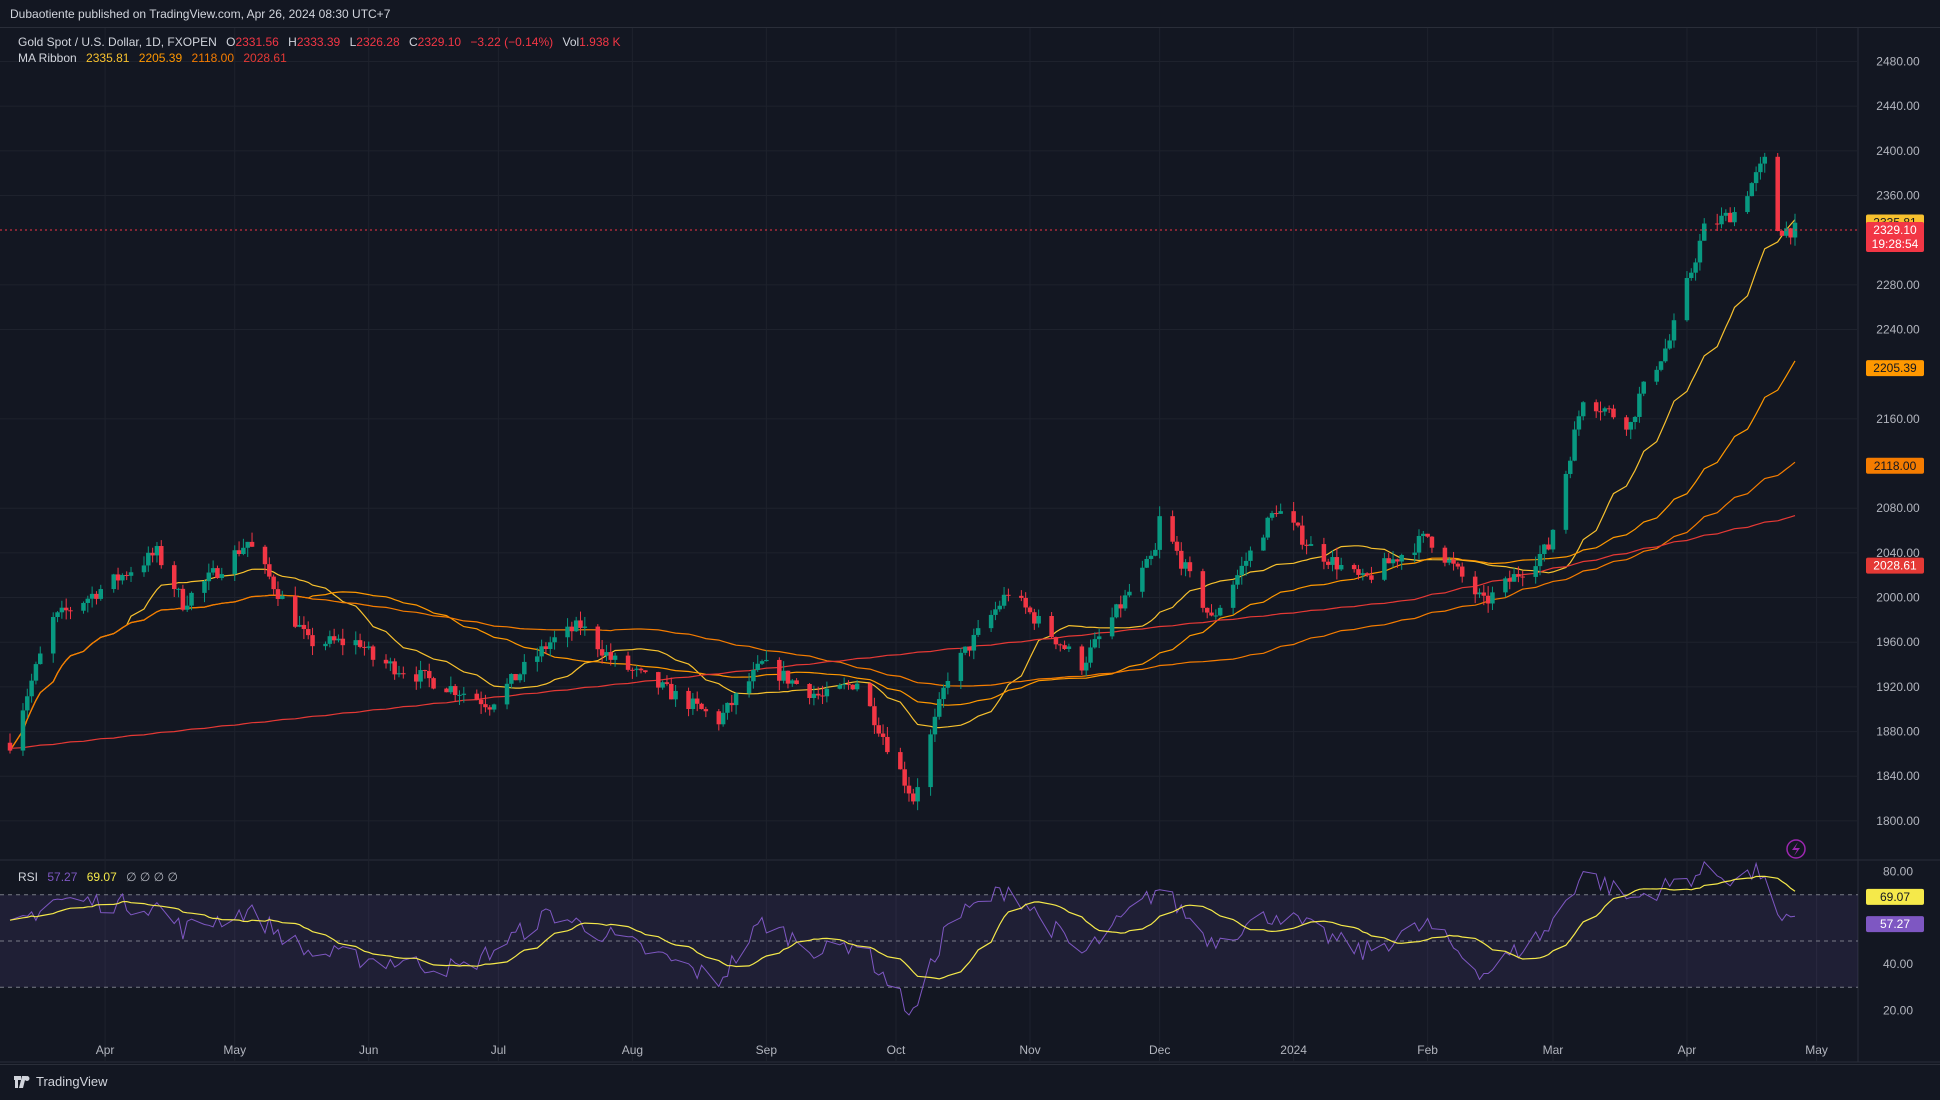  Describe the element at coordinates (498, 1050) in the screenshot. I see `time-tick-label: Jul` at that location.